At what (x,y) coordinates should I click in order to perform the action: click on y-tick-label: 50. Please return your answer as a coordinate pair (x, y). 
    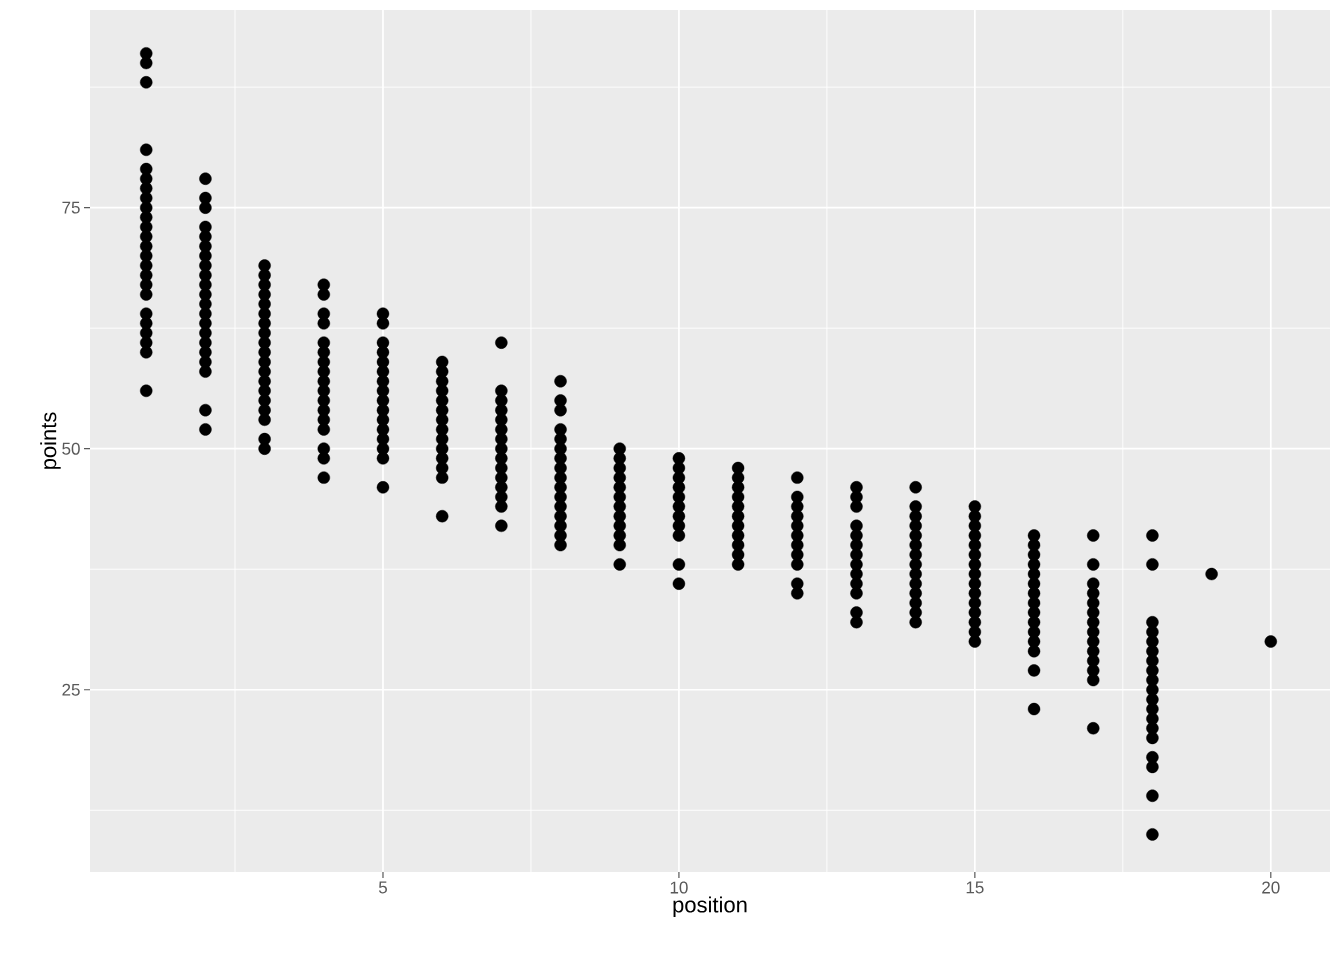
    Looking at the image, I should click on (71, 448).